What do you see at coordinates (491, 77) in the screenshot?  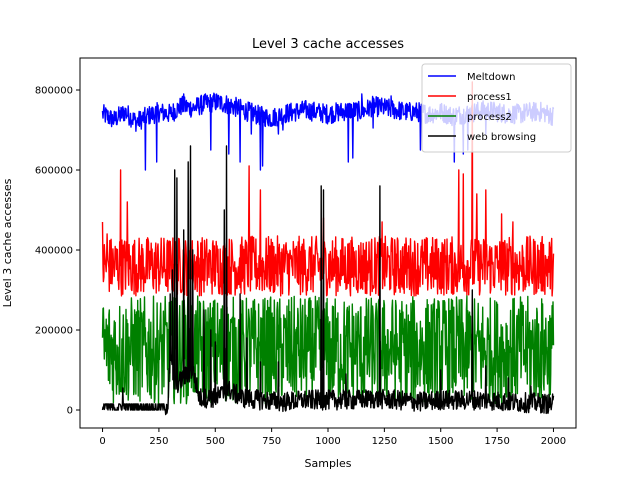 I see `legend-label: Meltdown` at bounding box center [491, 77].